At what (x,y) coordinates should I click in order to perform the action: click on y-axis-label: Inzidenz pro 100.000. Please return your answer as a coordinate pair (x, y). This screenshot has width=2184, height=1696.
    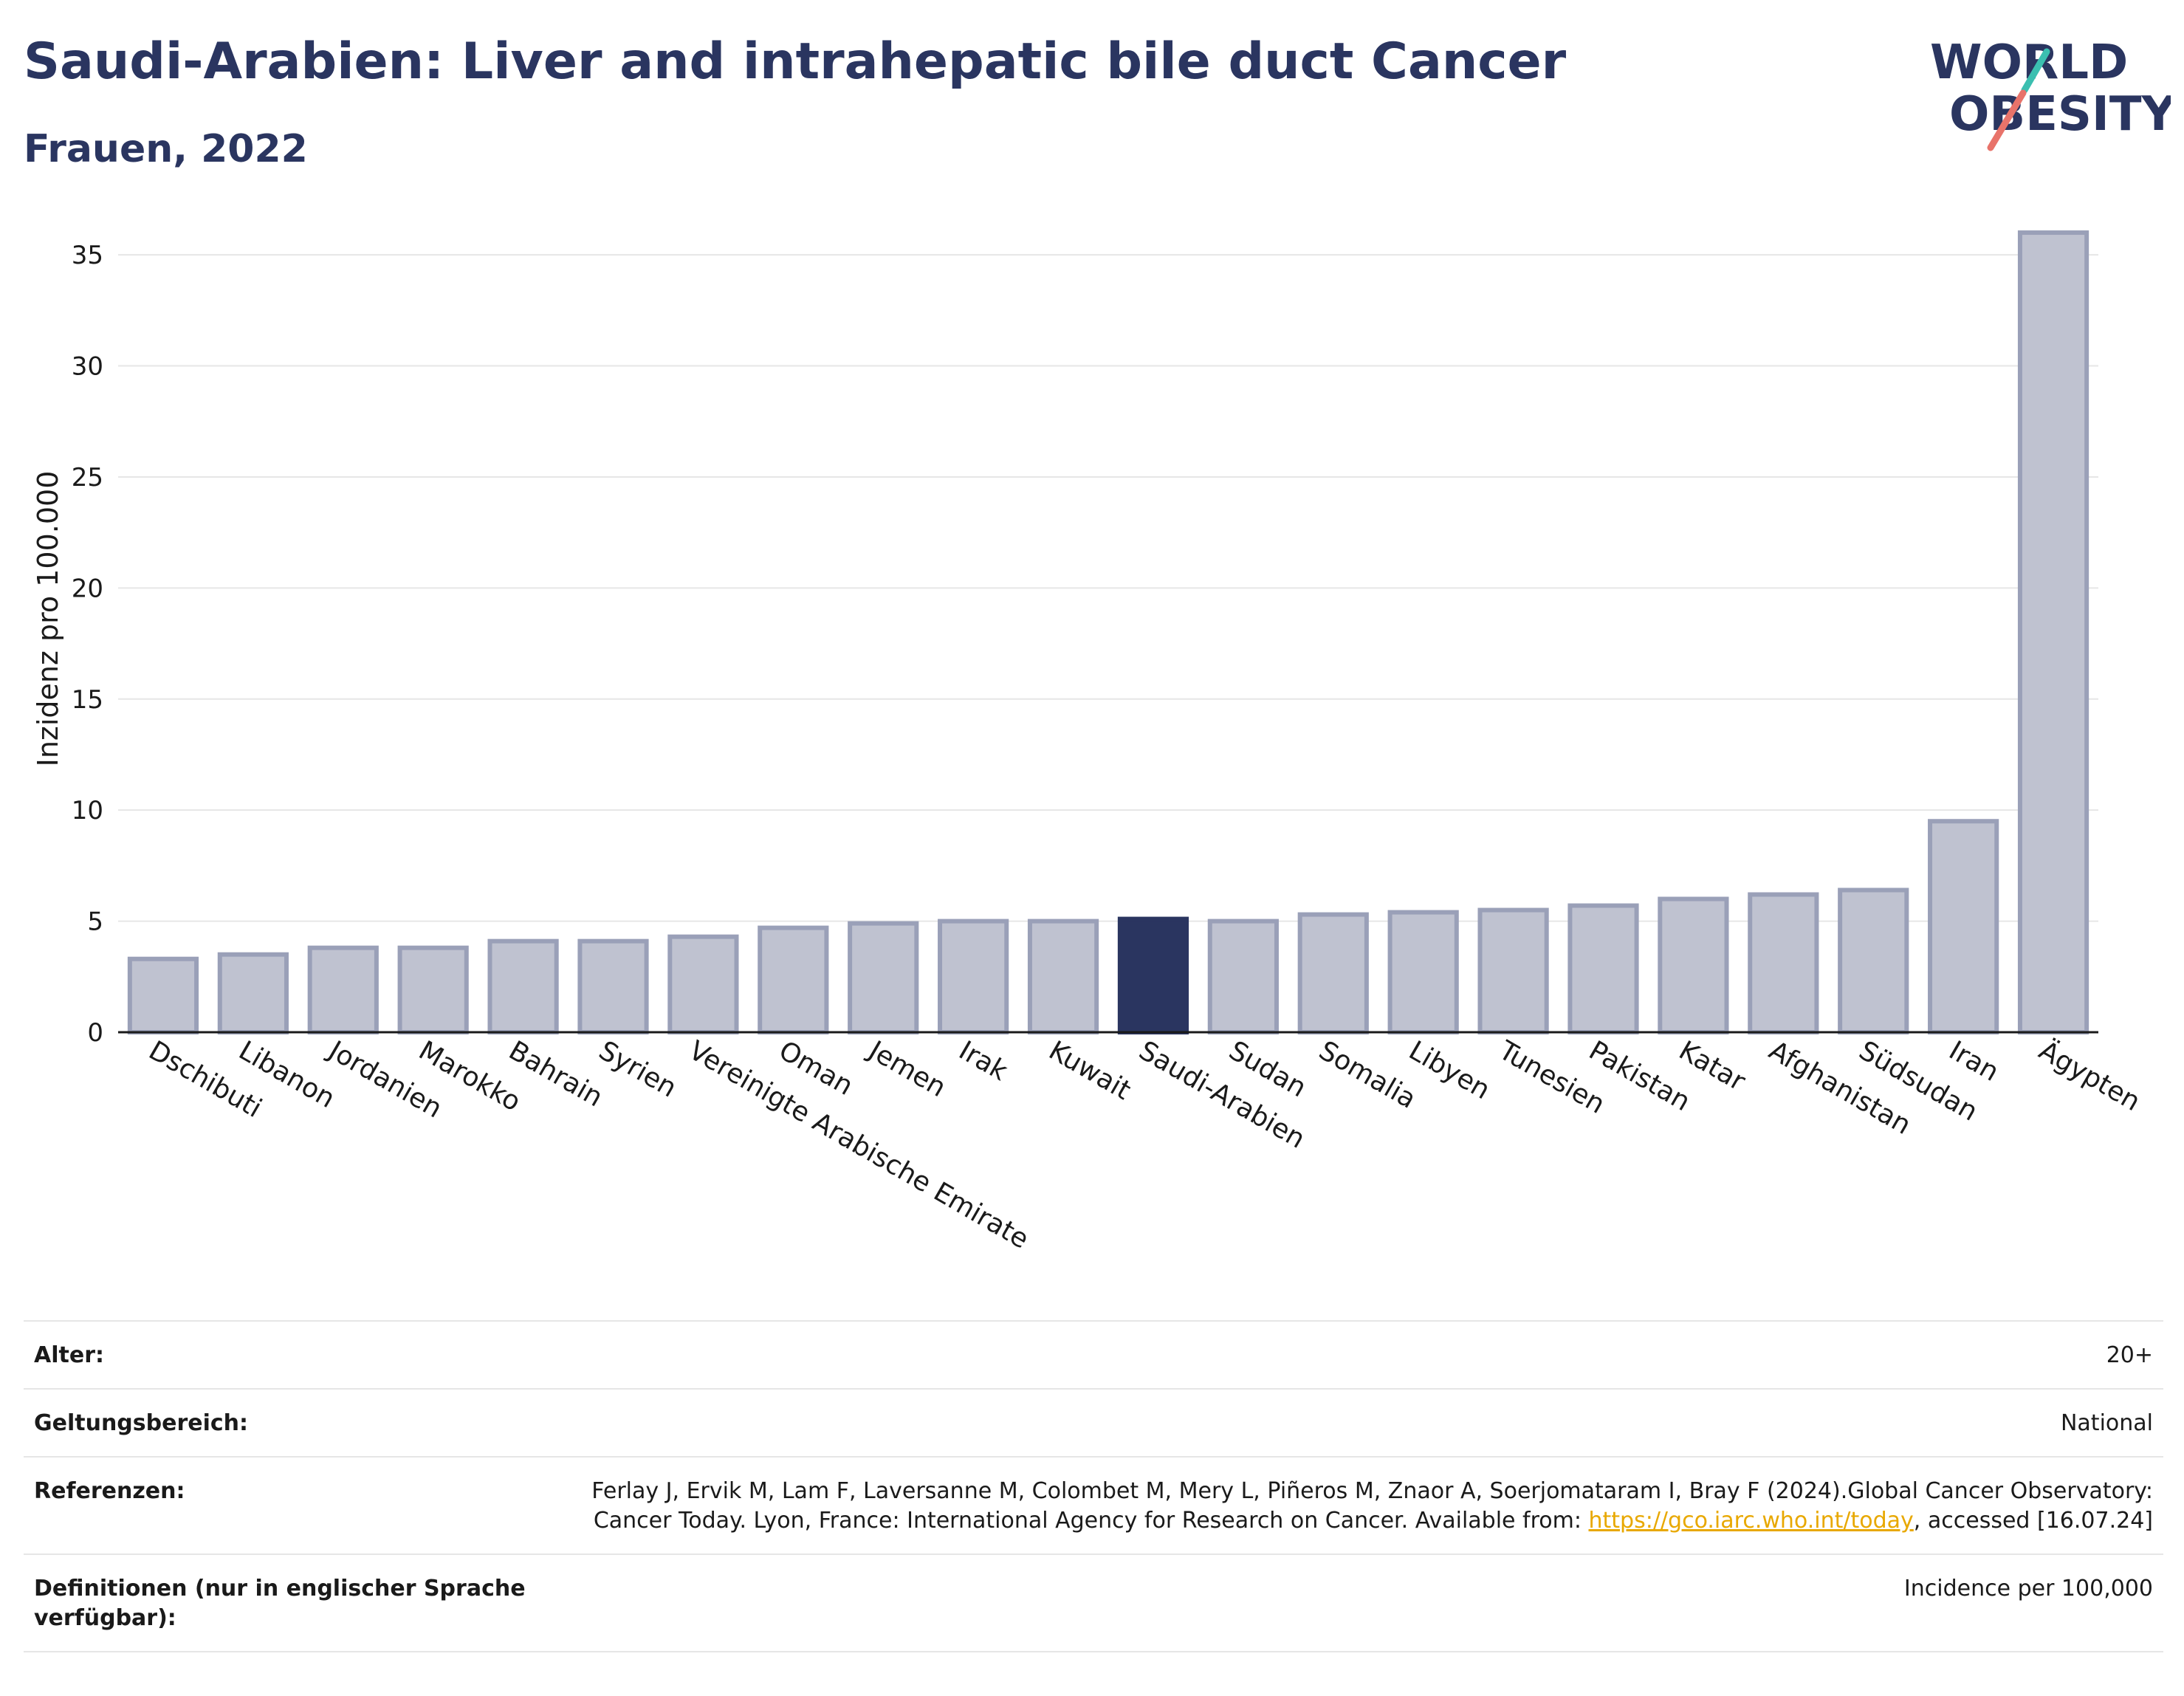
    Looking at the image, I should click on (48, 619).